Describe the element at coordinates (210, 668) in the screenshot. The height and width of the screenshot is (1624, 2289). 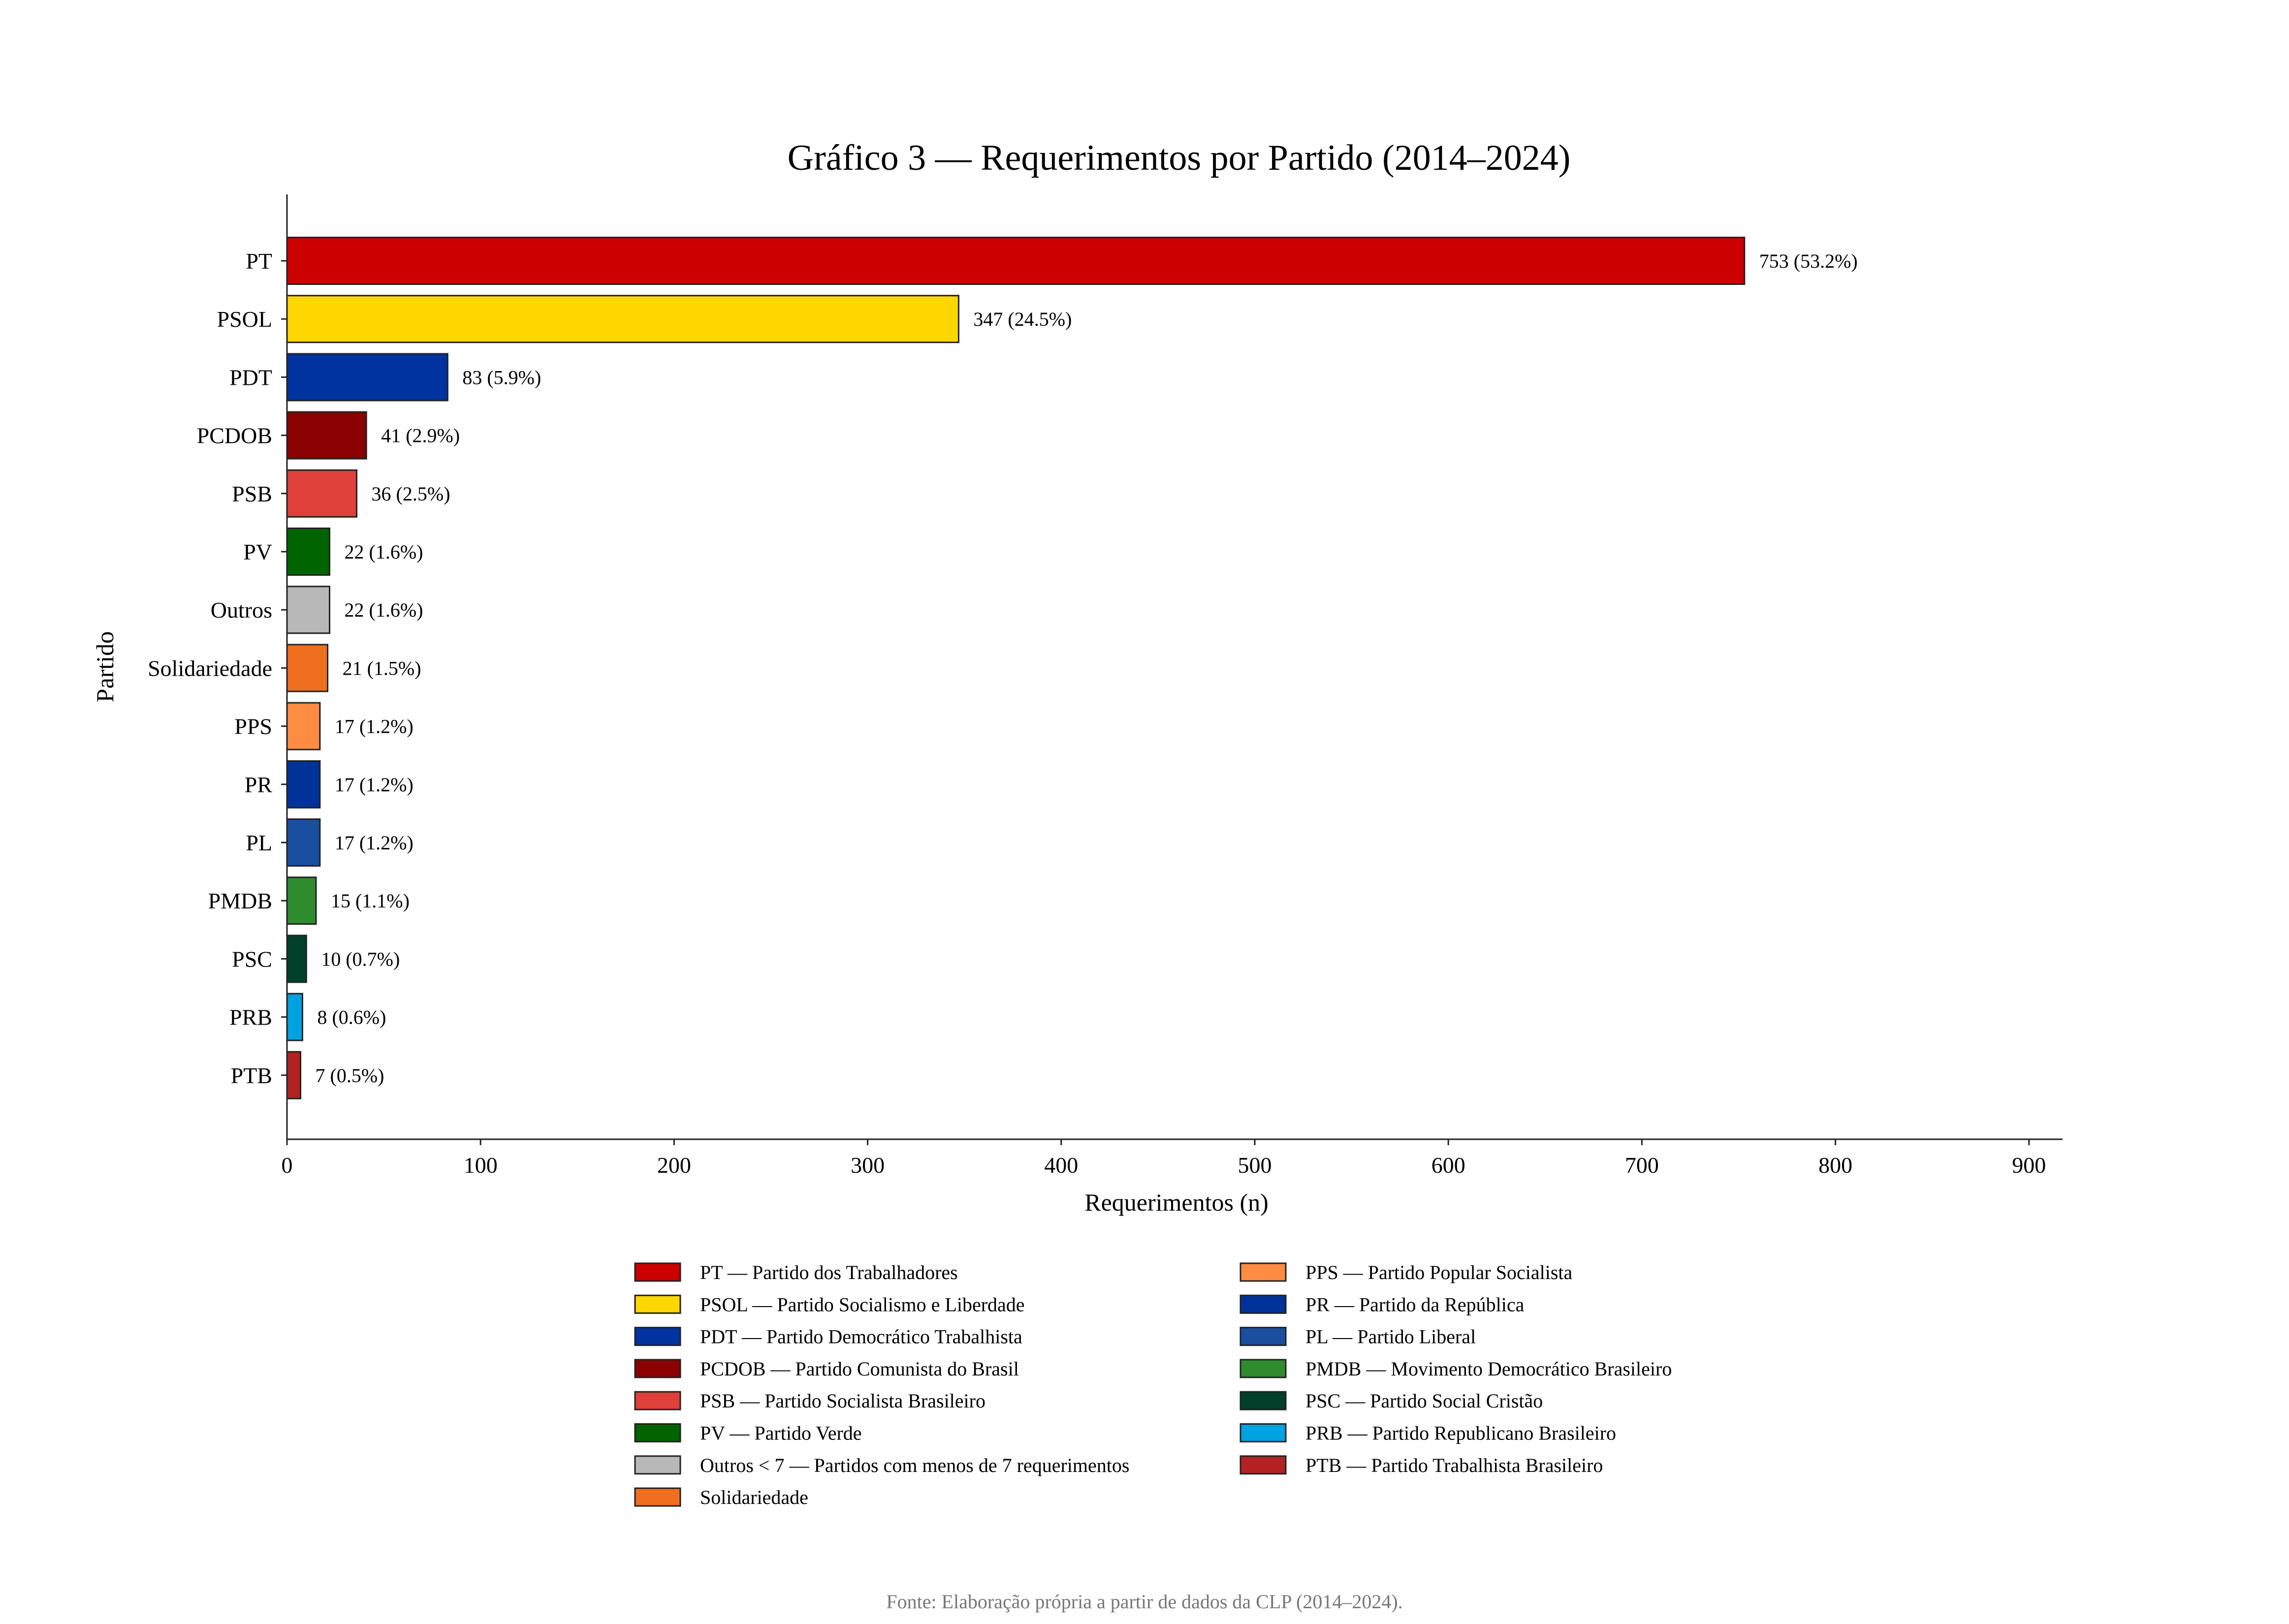
I see `y-tick-label-solidariedade: Solidariedade` at that location.